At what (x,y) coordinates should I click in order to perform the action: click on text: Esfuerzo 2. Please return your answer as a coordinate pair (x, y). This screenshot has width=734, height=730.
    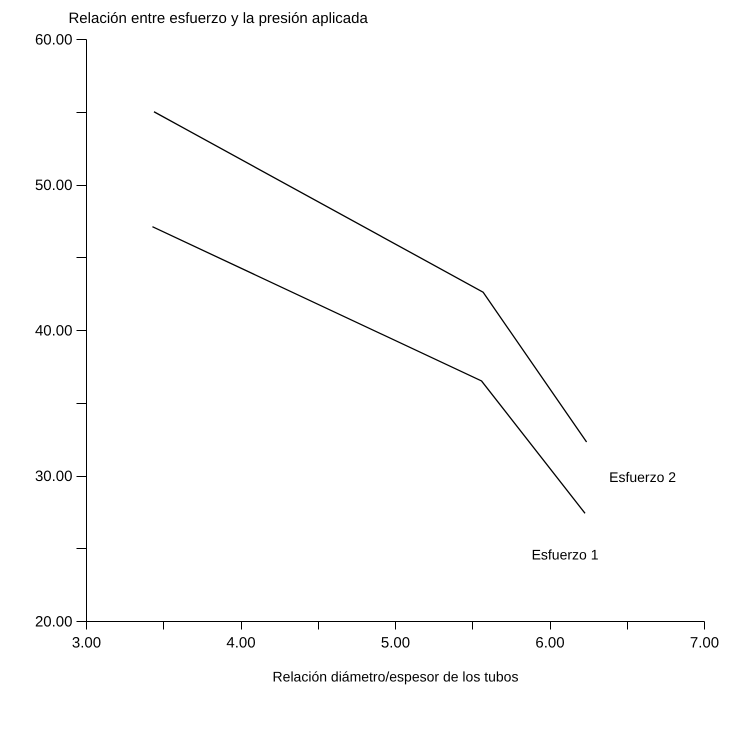
    Looking at the image, I should click on (642, 477).